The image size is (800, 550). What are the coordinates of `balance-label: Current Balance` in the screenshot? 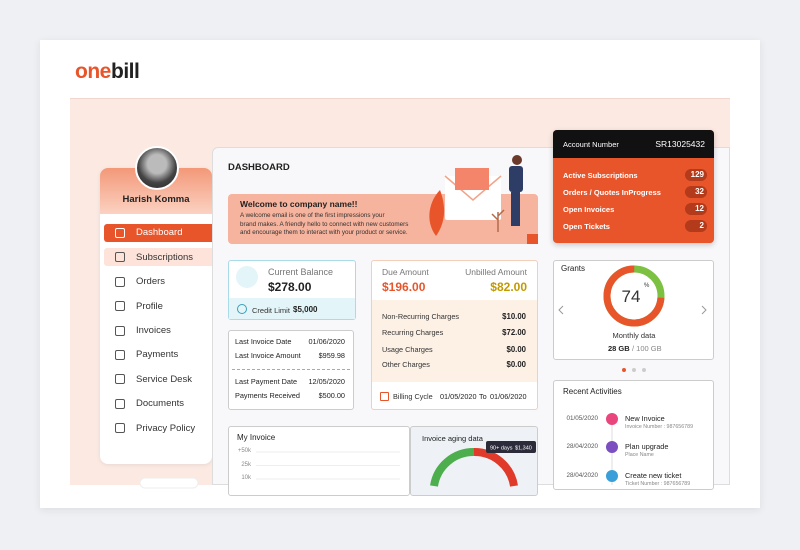 It's located at (301, 271).